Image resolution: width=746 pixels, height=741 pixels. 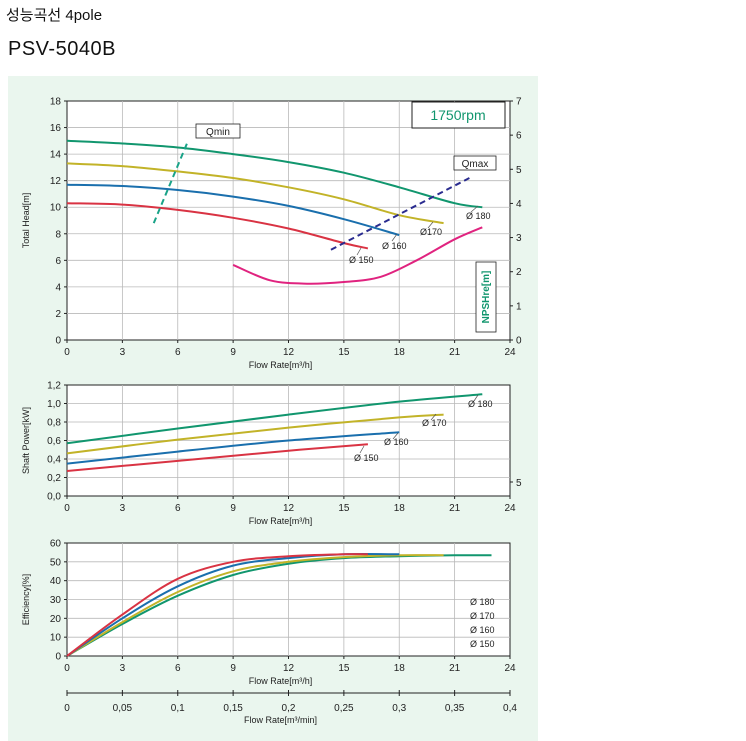 What do you see at coordinates (519, 306) in the screenshot?
I see `head-y2-tick-label: 1` at bounding box center [519, 306].